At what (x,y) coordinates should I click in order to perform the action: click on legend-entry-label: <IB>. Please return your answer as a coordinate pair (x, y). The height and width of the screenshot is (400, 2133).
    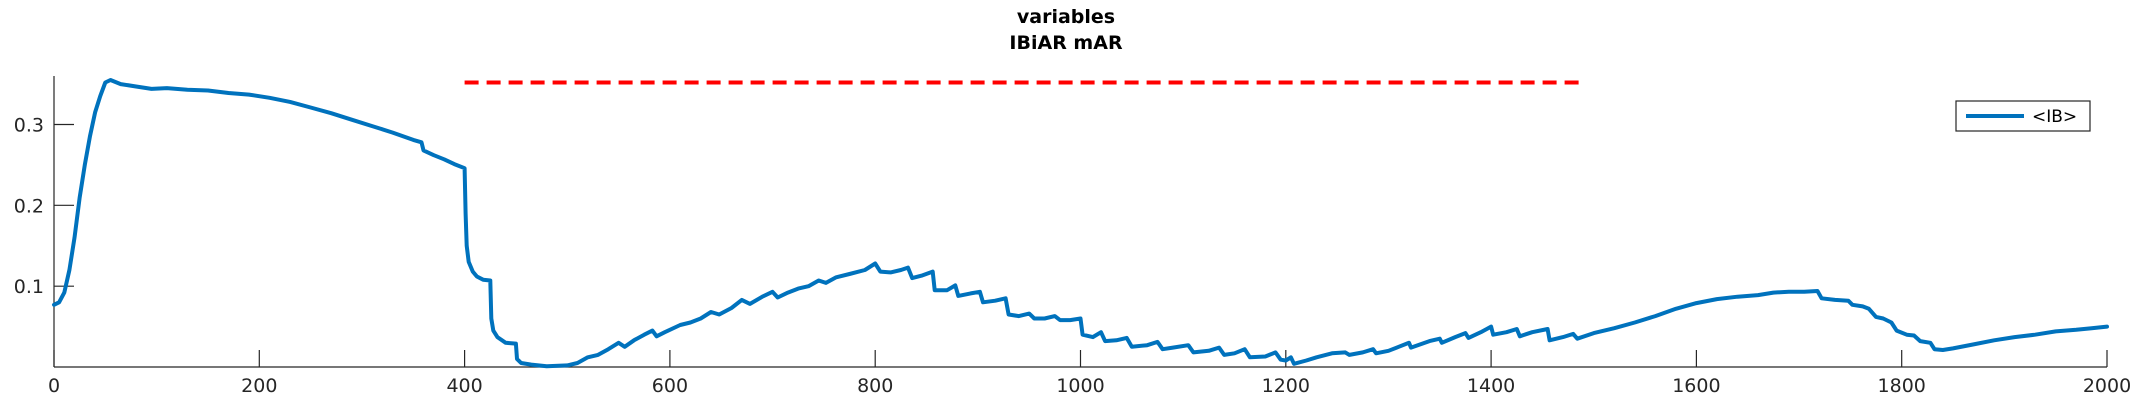
    Looking at the image, I should click on (2054, 117).